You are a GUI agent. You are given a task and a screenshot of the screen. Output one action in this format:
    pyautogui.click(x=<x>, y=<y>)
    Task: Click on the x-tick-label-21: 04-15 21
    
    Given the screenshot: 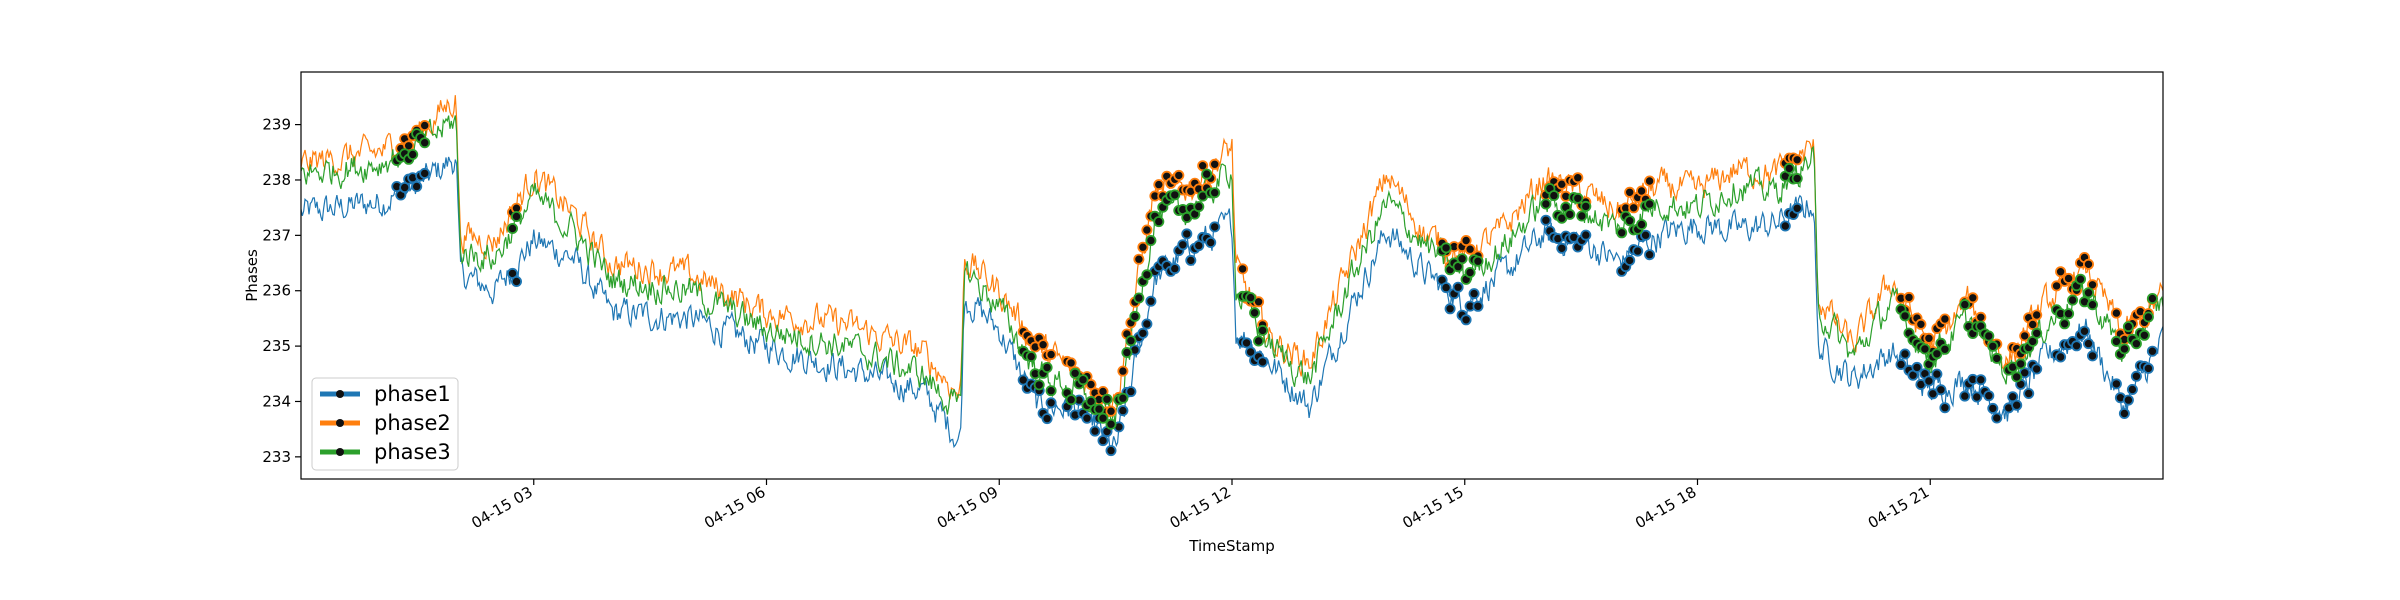 What is the action you would take?
    pyautogui.click(x=1898, y=507)
    